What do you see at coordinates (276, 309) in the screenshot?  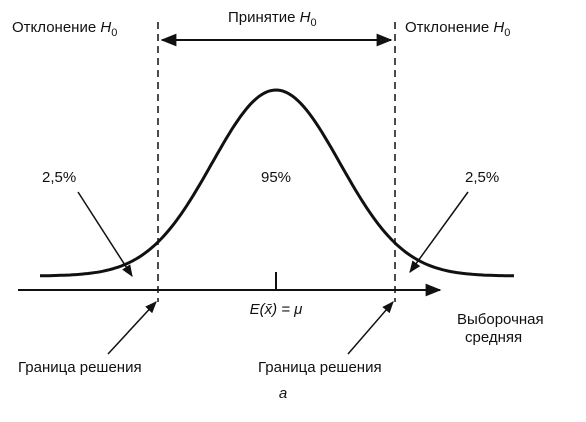 I see `mean-label: E(x̄) = μ` at bounding box center [276, 309].